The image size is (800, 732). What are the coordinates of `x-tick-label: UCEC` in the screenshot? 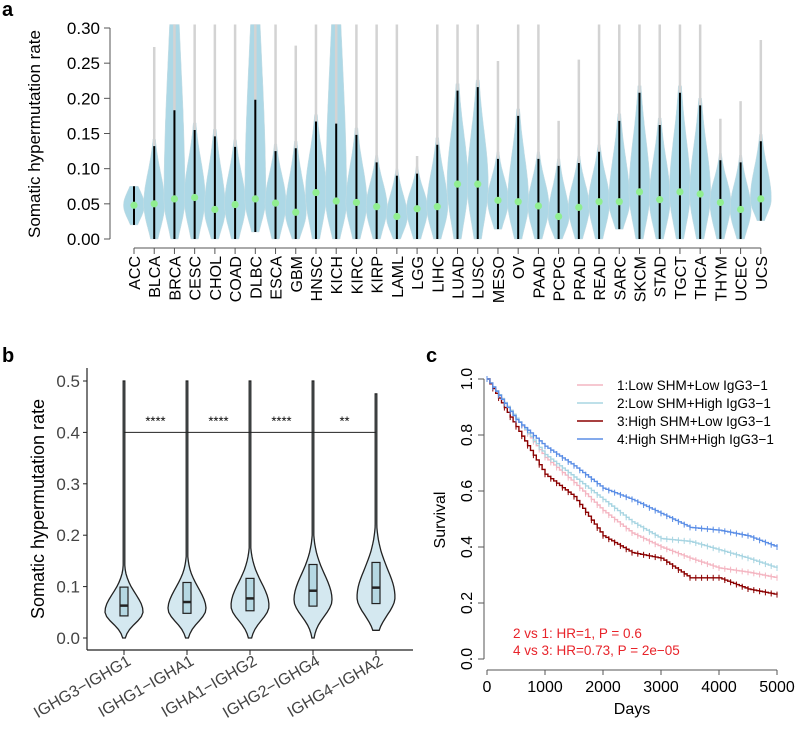 It's located at (742, 278).